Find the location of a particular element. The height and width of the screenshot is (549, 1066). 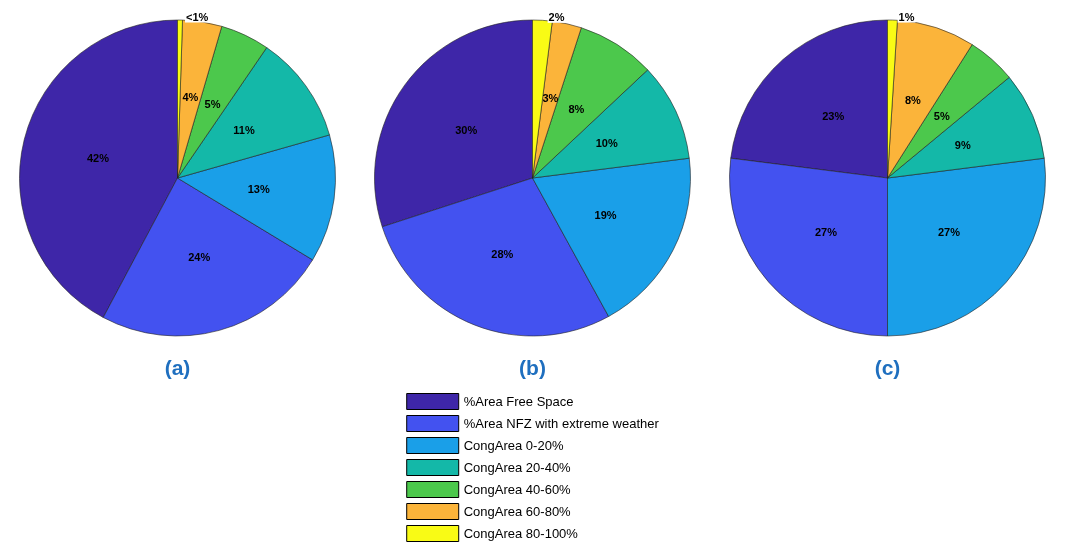

text: (a) is located at coordinates (177, 367).